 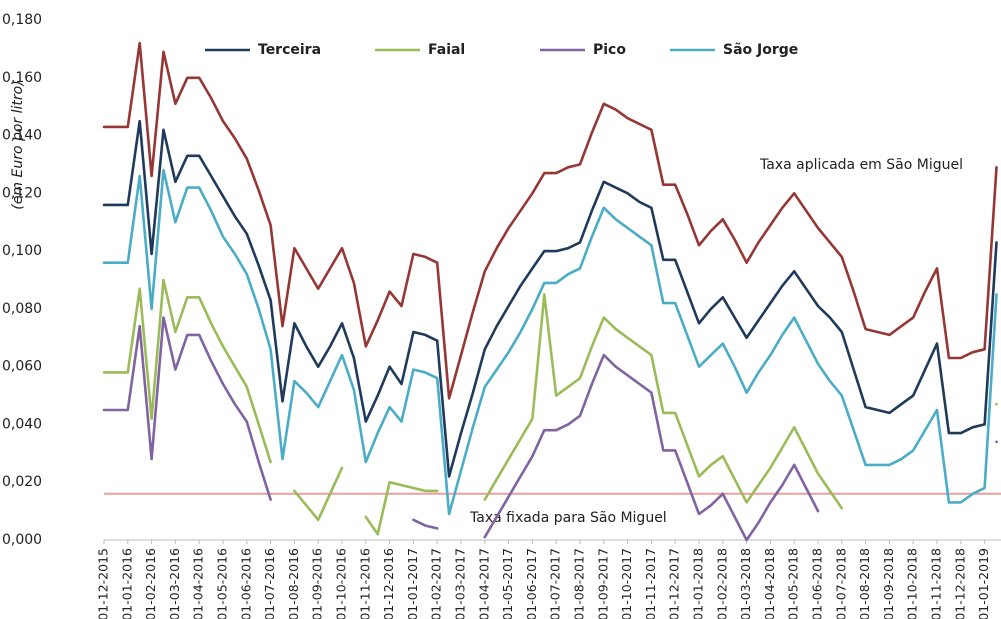 What do you see at coordinates (936, 583) in the screenshot?
I see `x-tick-label: 01-11-2018` at bounding box center [936, 583].